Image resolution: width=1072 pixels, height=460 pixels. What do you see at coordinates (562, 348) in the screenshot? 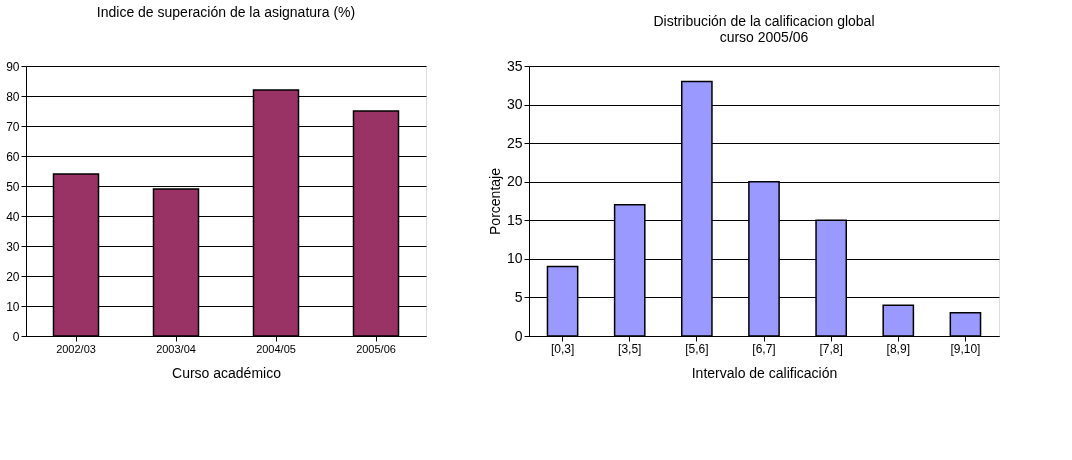
I see `x-tick-label: [0,3]` at bounding box center [562, 348].